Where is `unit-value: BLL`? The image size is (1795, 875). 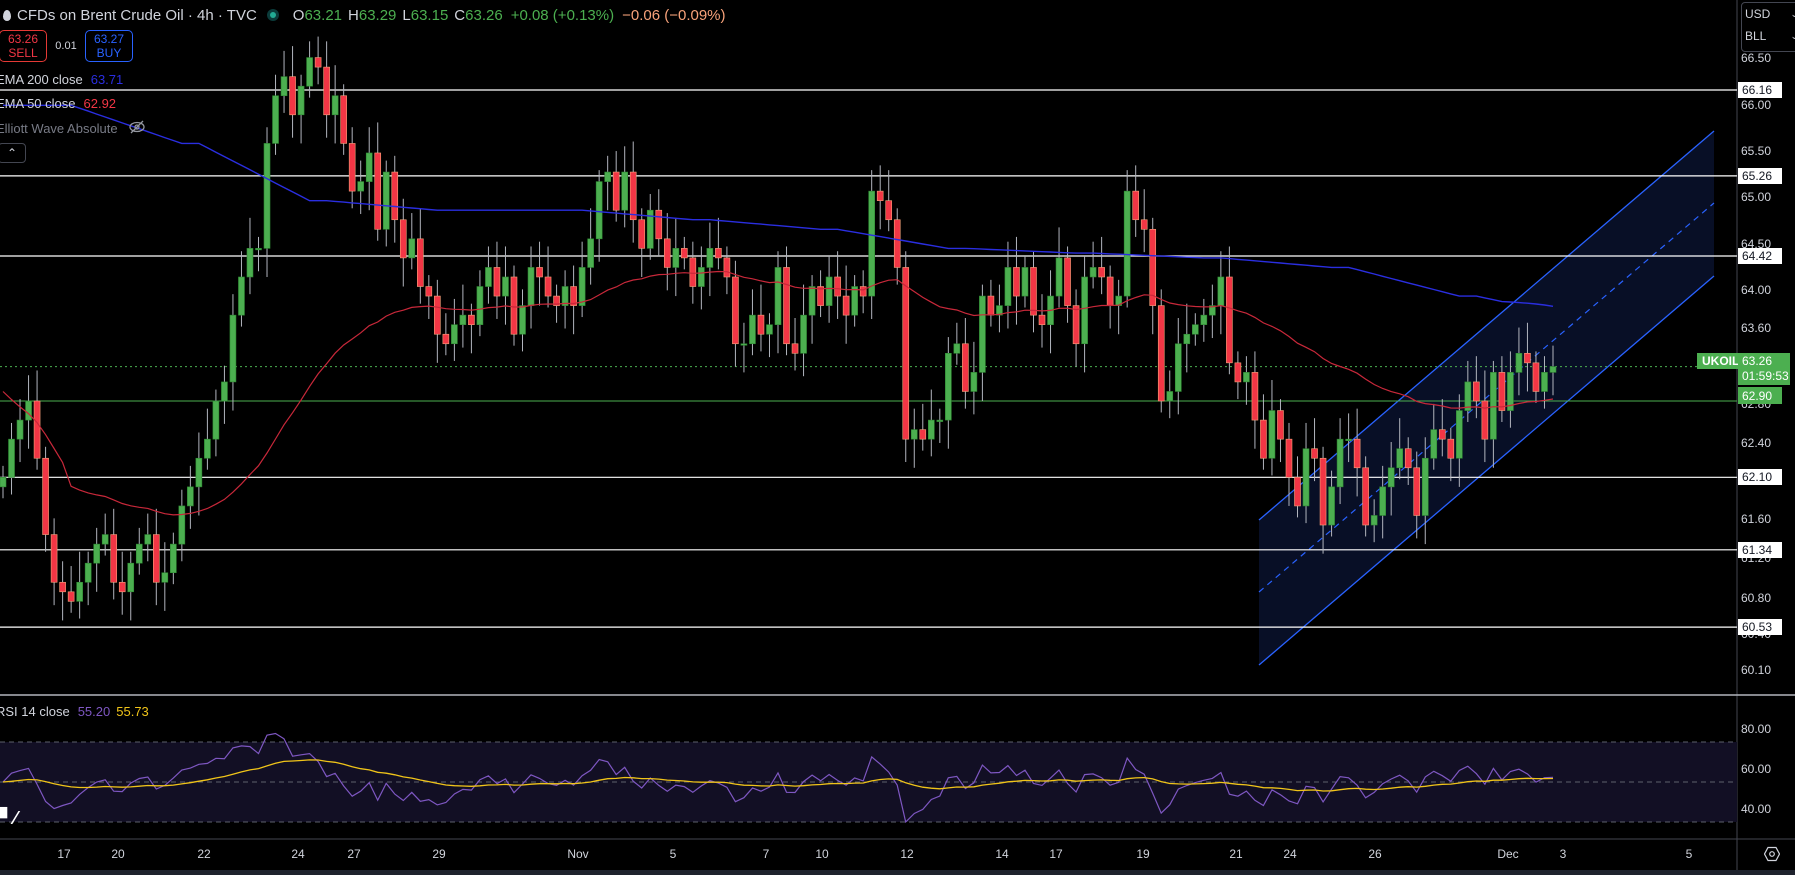
unit-value: BLL is located at coordinates (1756, 36).